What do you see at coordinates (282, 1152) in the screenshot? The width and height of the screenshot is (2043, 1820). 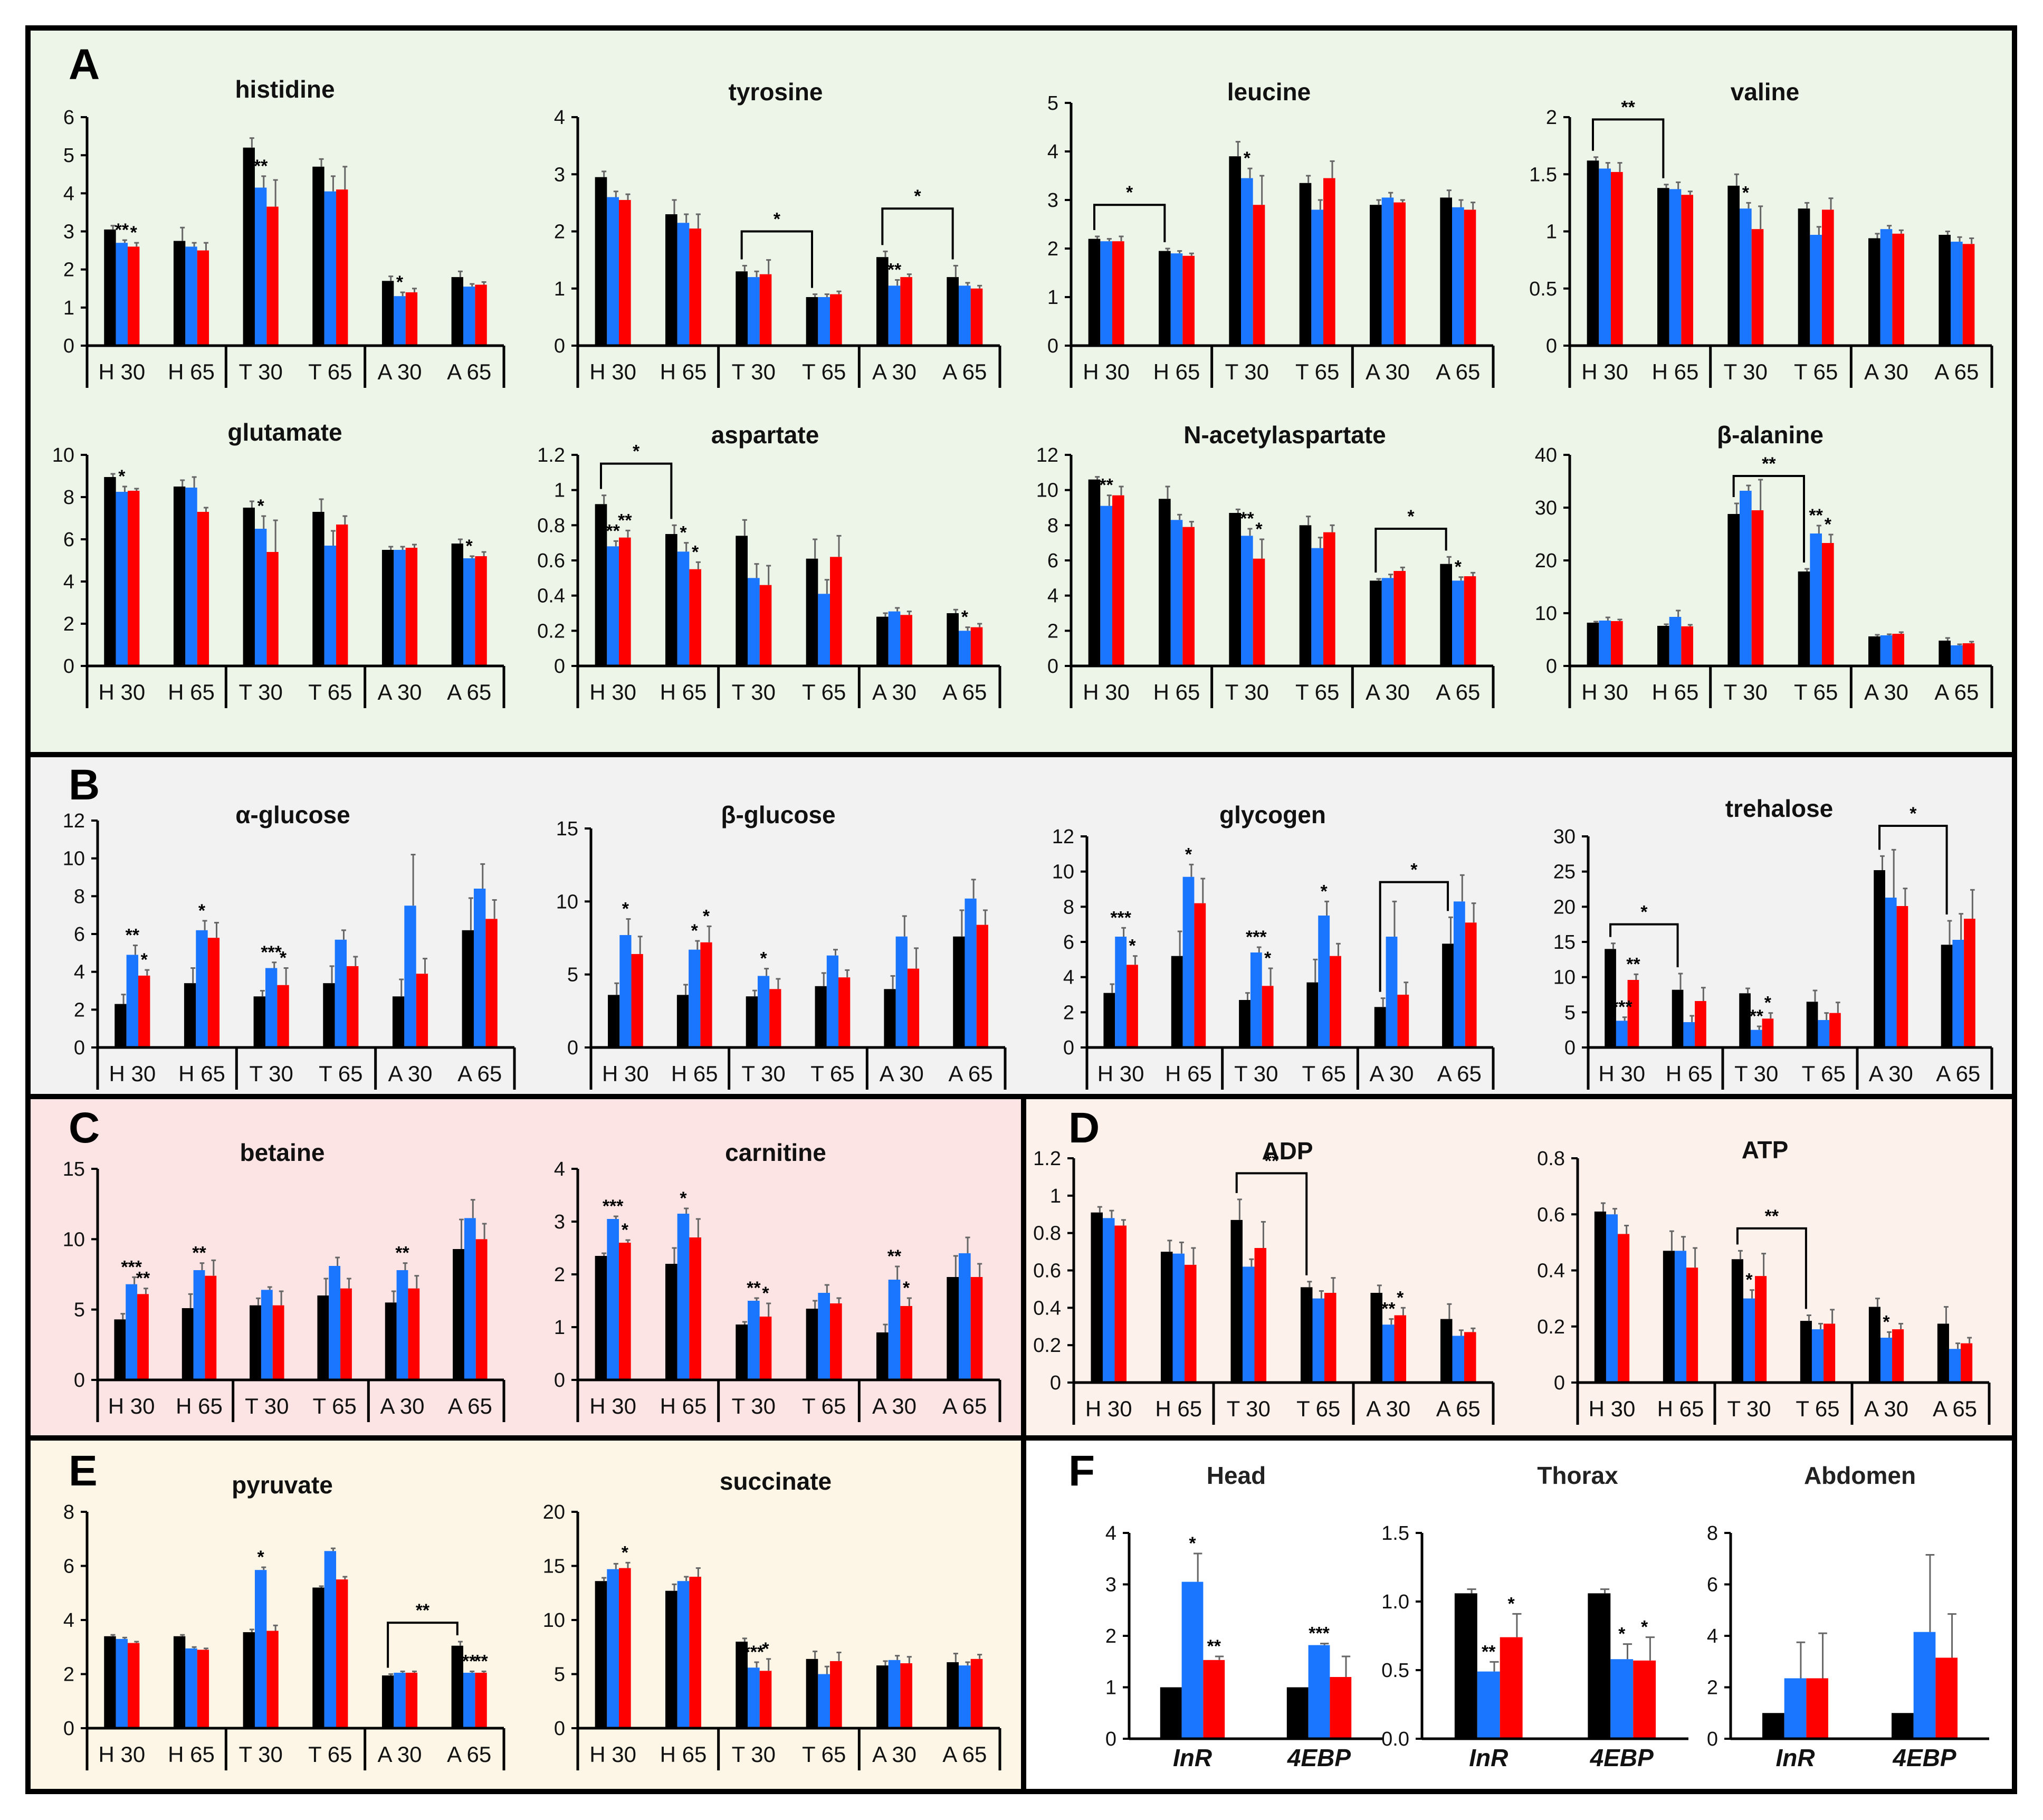 I see `chart-title: betaine` at bounding box center [282, 1152].